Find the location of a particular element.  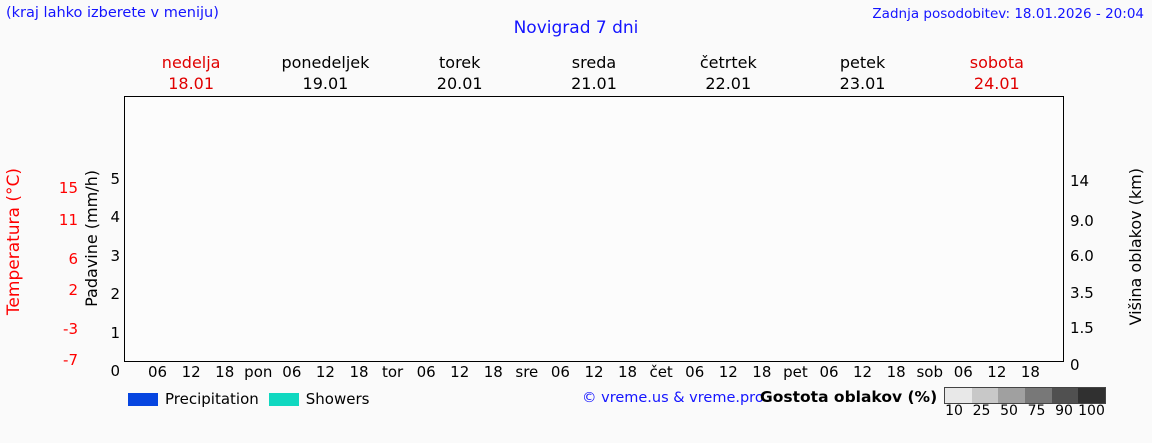

time-tick-14: 18 is located at coordinates (628, 372).